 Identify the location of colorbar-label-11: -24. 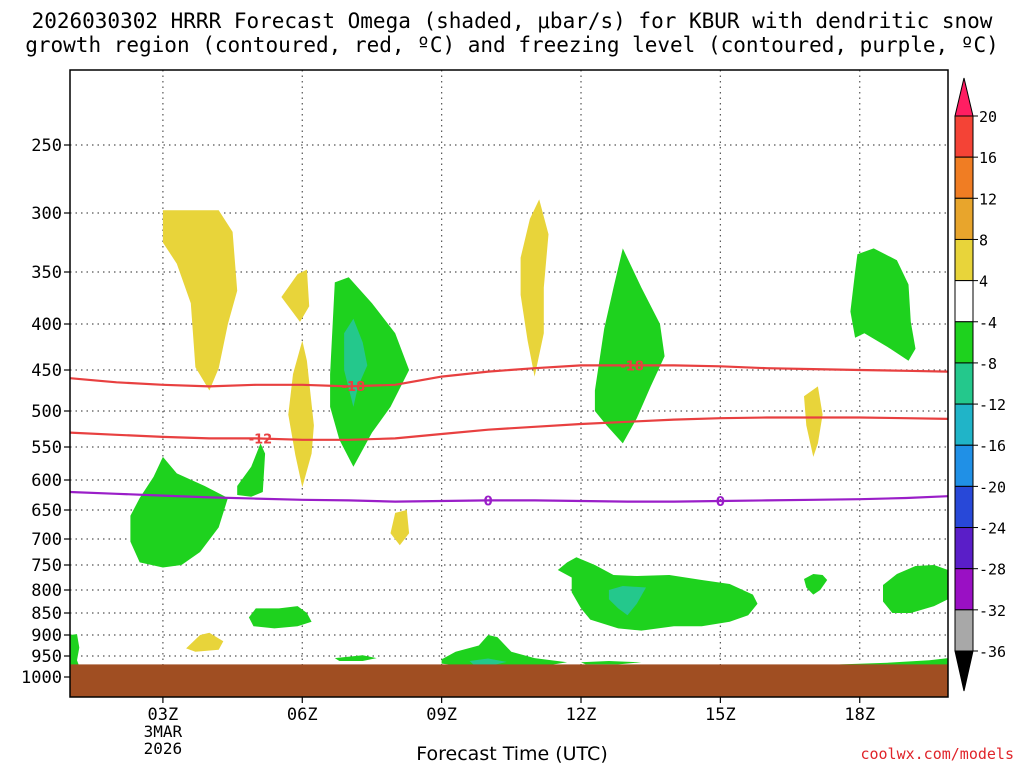
(992, 529).